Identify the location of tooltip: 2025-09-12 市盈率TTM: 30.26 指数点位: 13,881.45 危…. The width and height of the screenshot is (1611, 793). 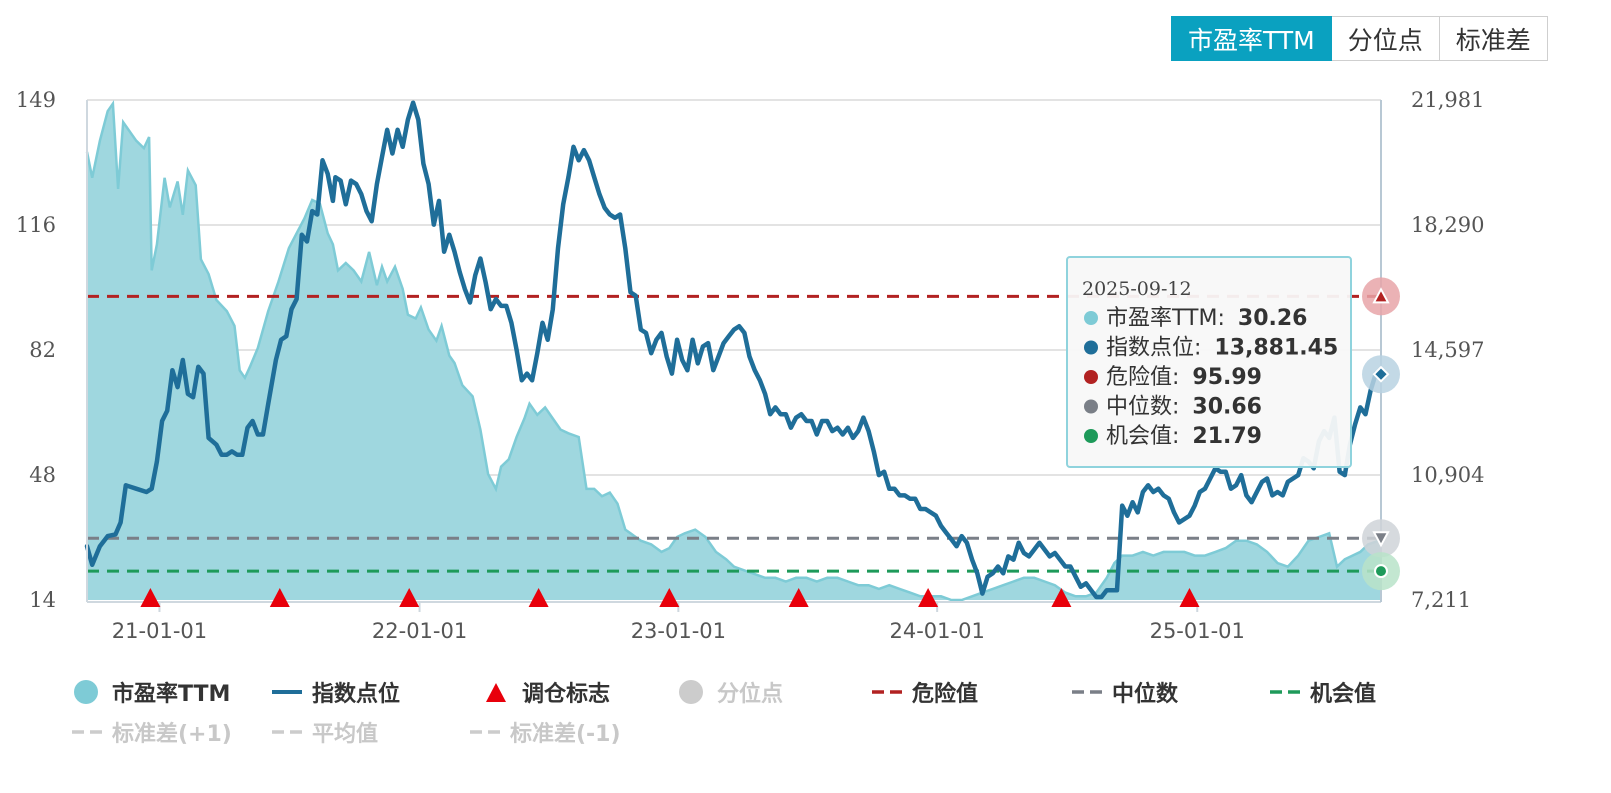
(1209, 362).